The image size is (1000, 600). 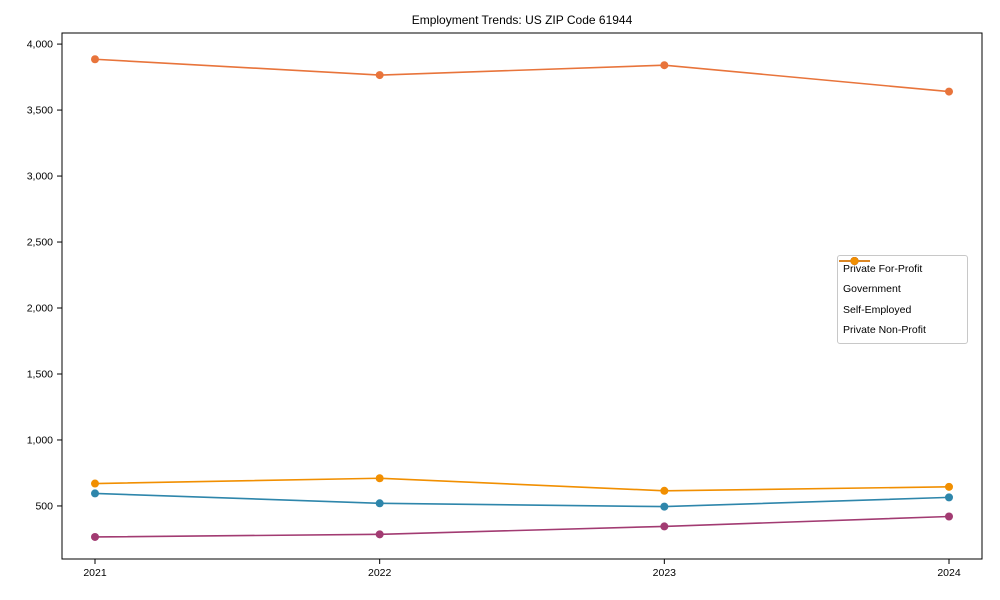 I want to click on y-tick-label: 2,000, so click(x=40, y=309).